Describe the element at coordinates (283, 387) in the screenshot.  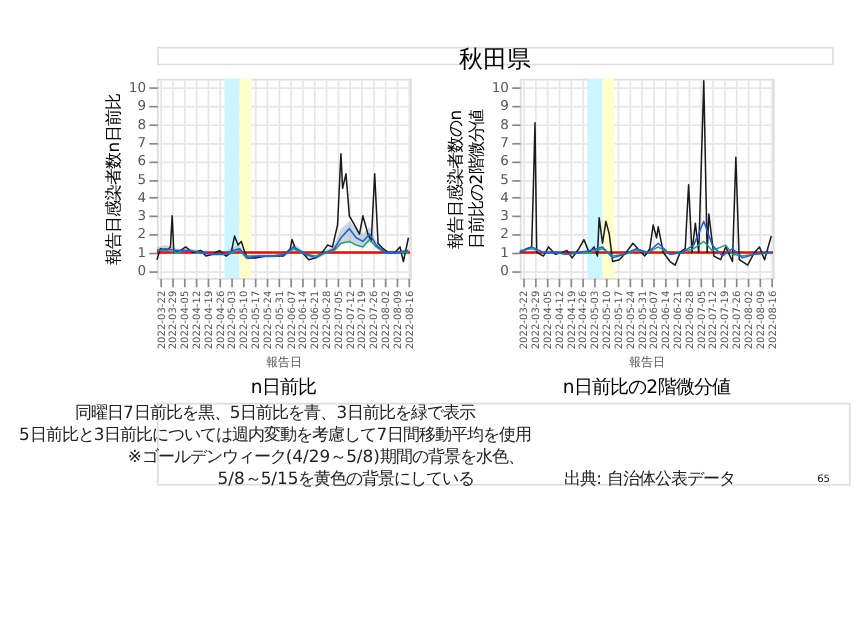
I see `text: n日前比` at that location.